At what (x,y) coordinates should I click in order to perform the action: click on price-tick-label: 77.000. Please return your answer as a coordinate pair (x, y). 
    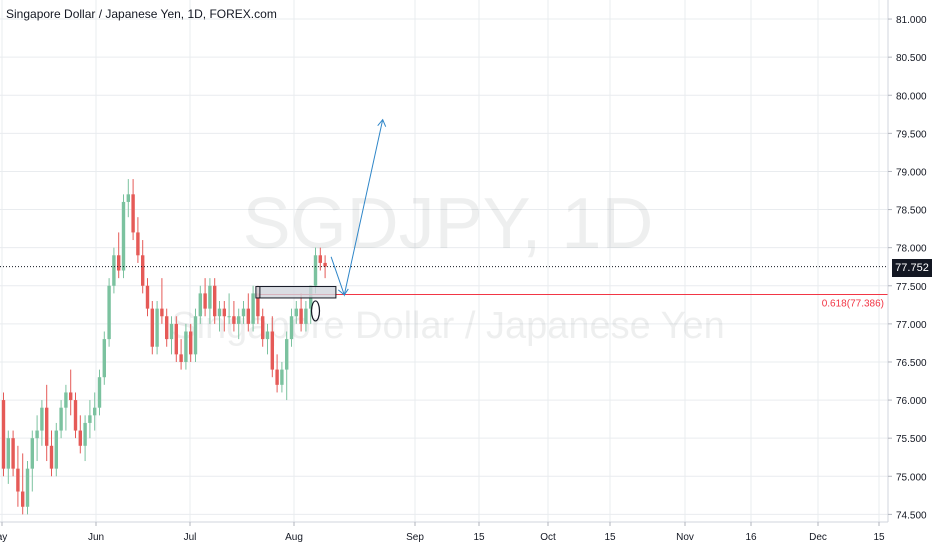
    Looking at the image, I should click on (911, 325).